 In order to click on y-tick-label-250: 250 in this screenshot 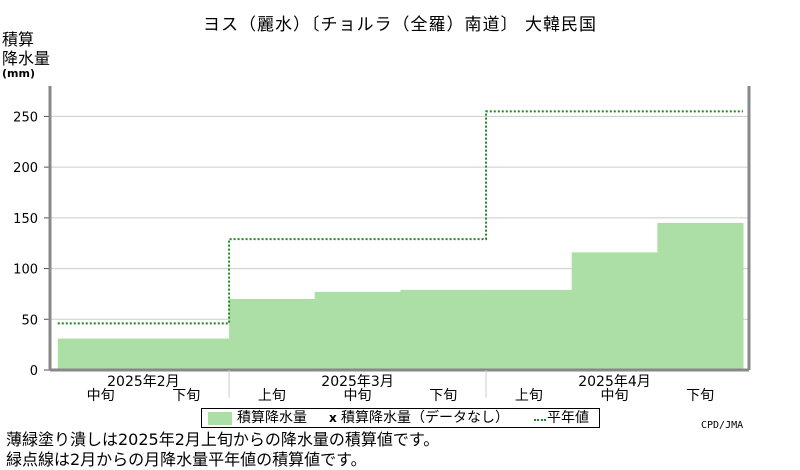, I will do `click(25, 117)`.